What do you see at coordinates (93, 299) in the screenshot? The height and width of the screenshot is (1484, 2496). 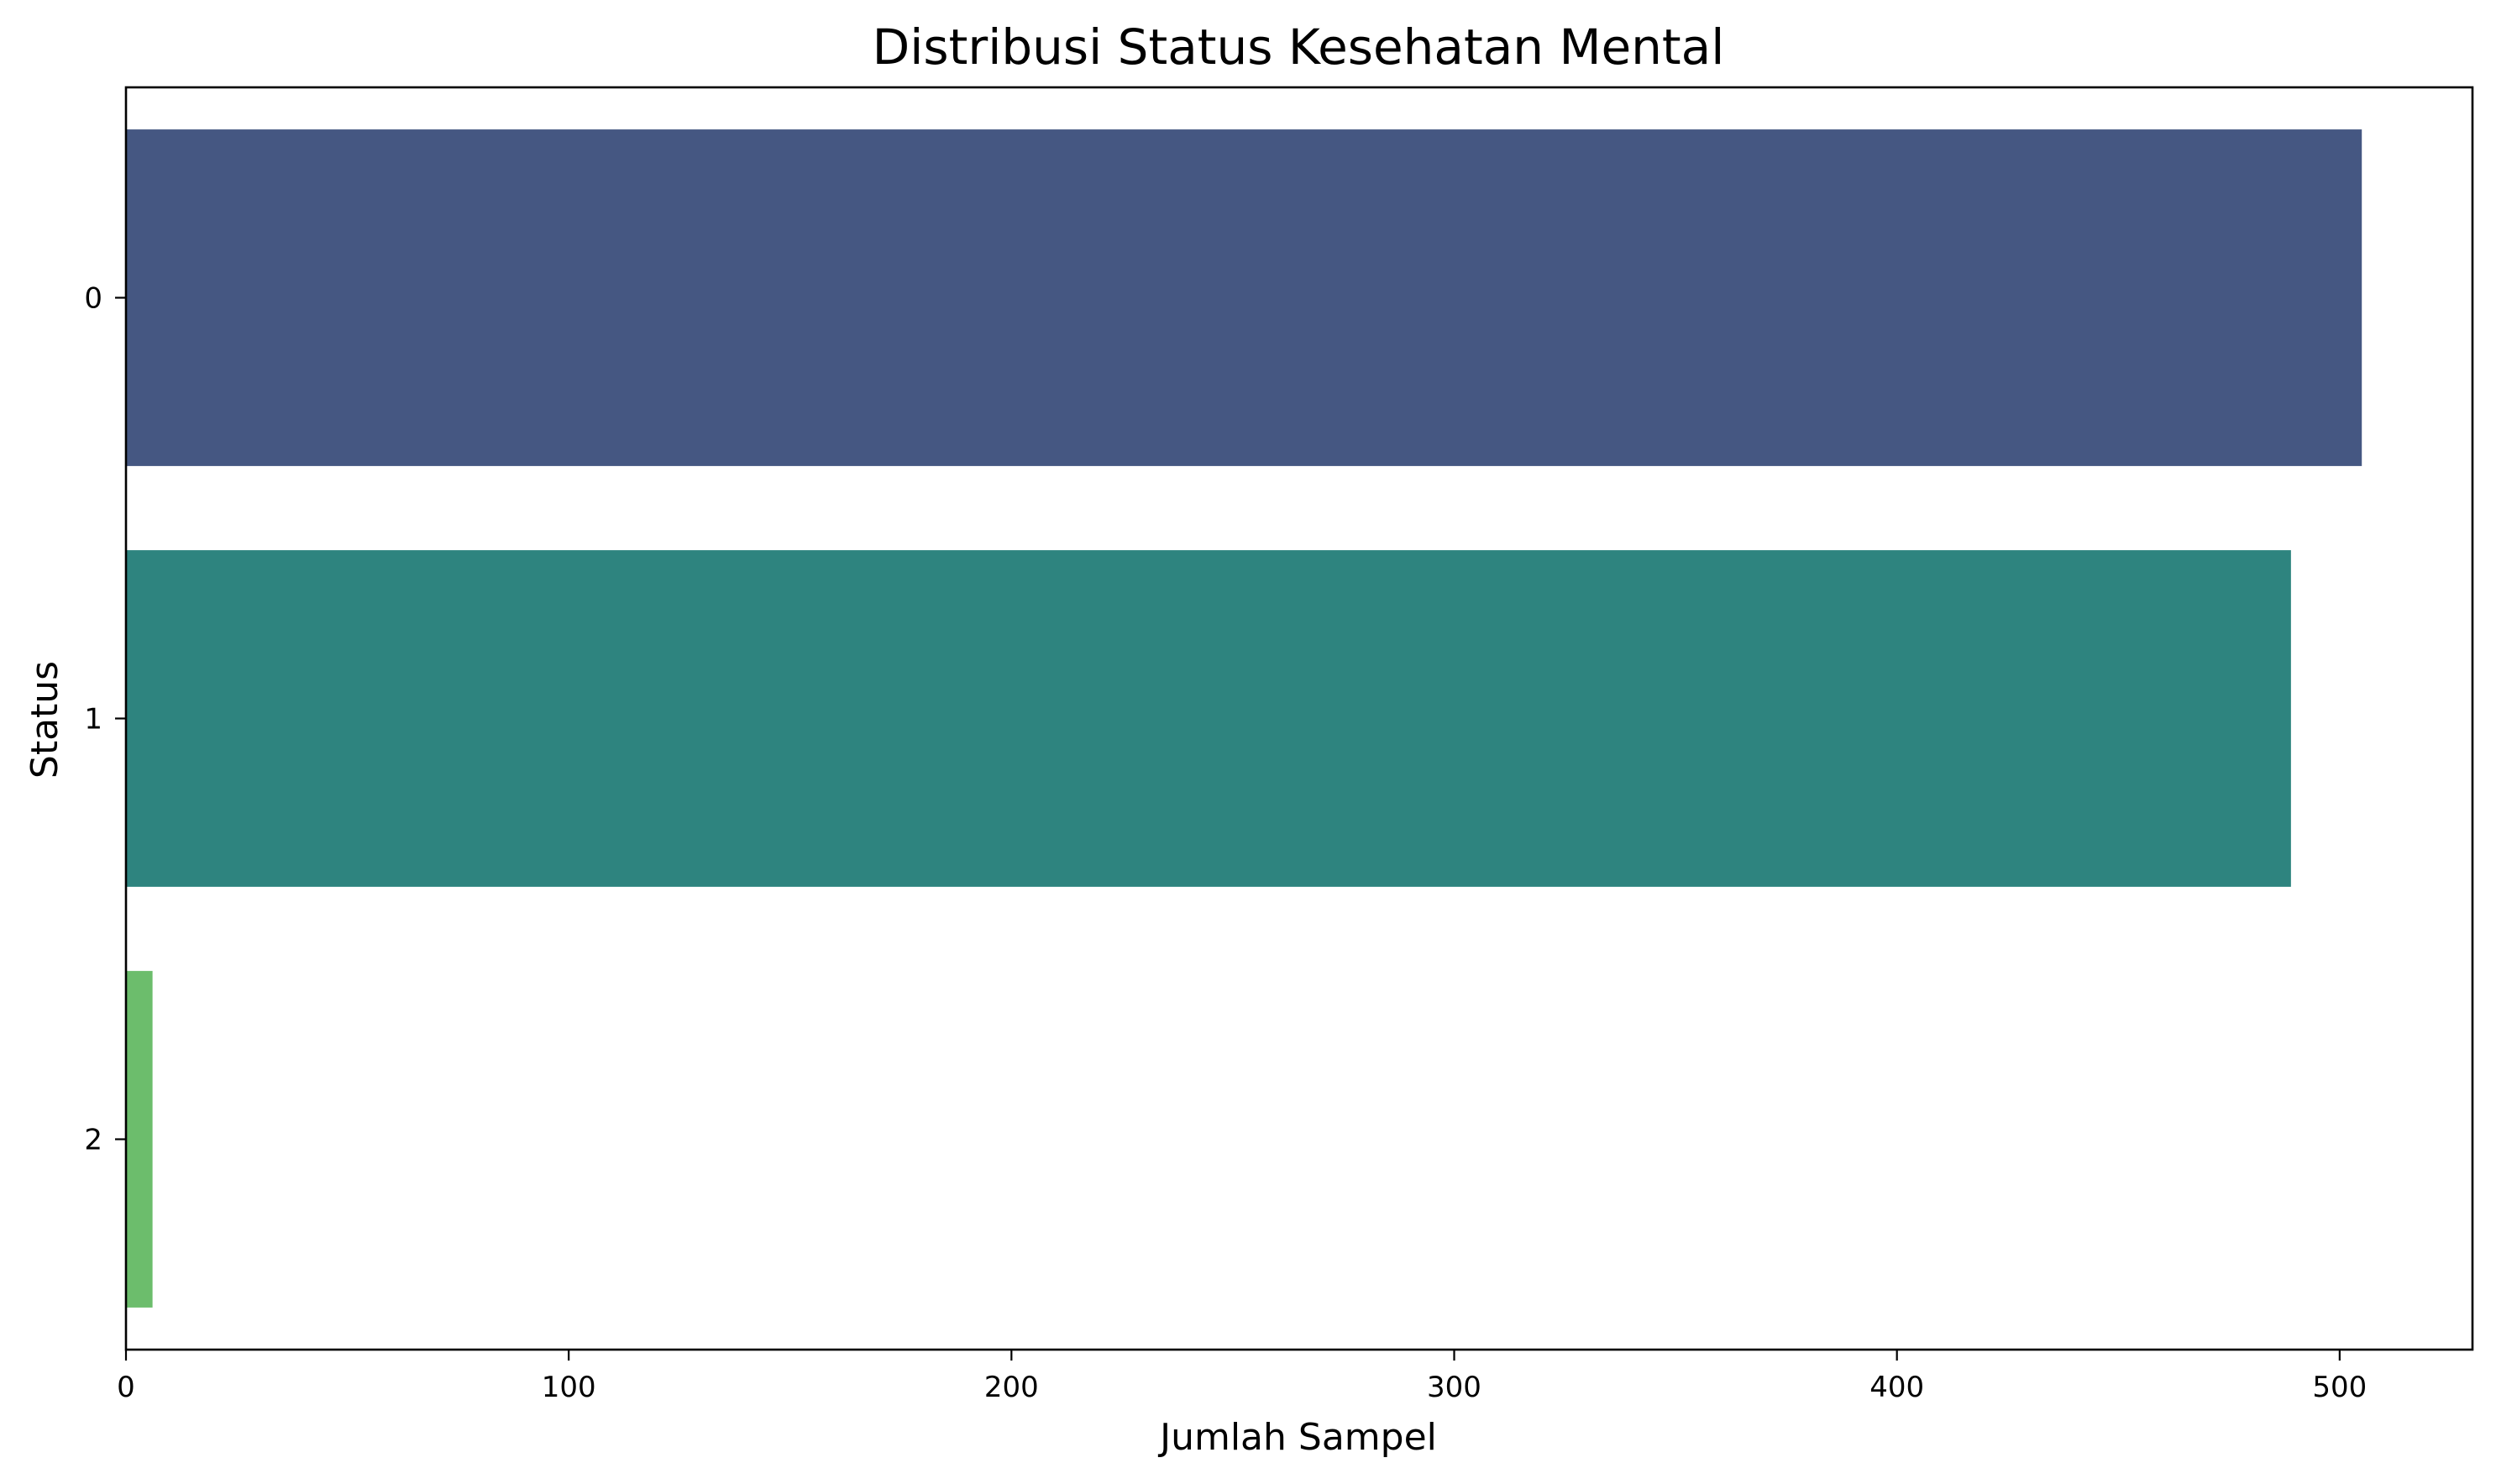 I see `y-tick-label: 0` at bounding box center [93, 299].